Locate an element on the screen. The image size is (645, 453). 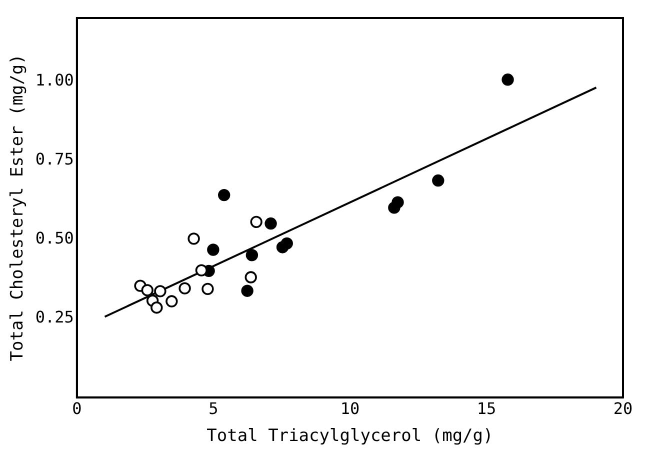
y-tick-label: 0.25 is located at coordinates (54, 317).